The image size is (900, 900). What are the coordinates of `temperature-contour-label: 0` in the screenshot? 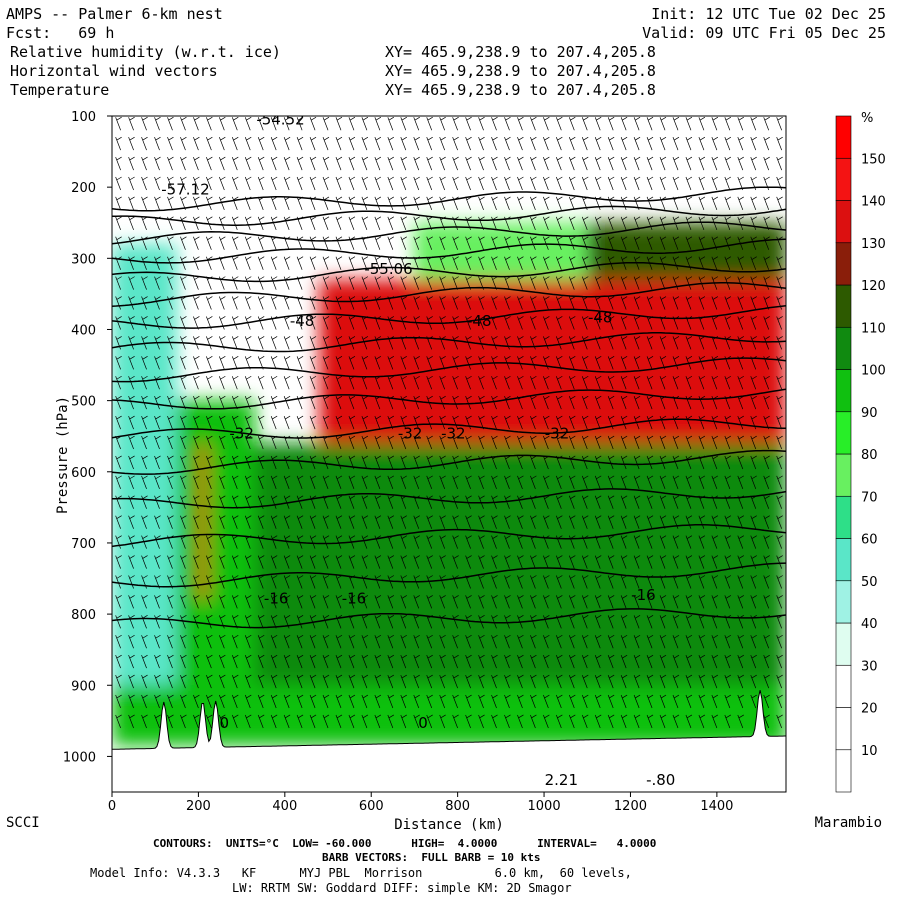 It's located at (423, 723).